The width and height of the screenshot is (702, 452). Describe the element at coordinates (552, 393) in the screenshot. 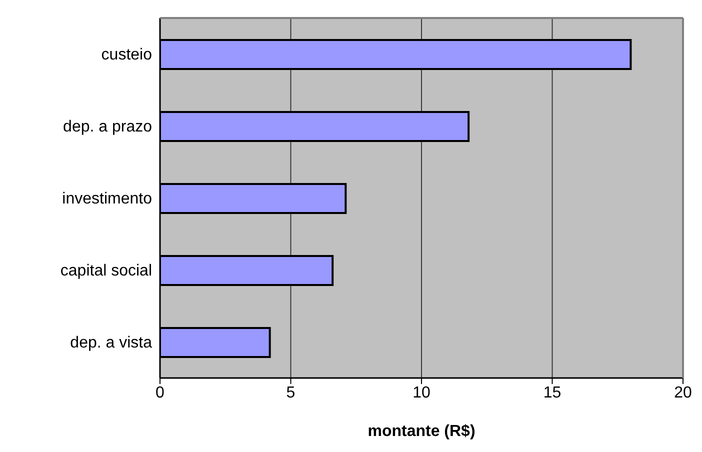

I see `x-tick-label: 15` at that location.